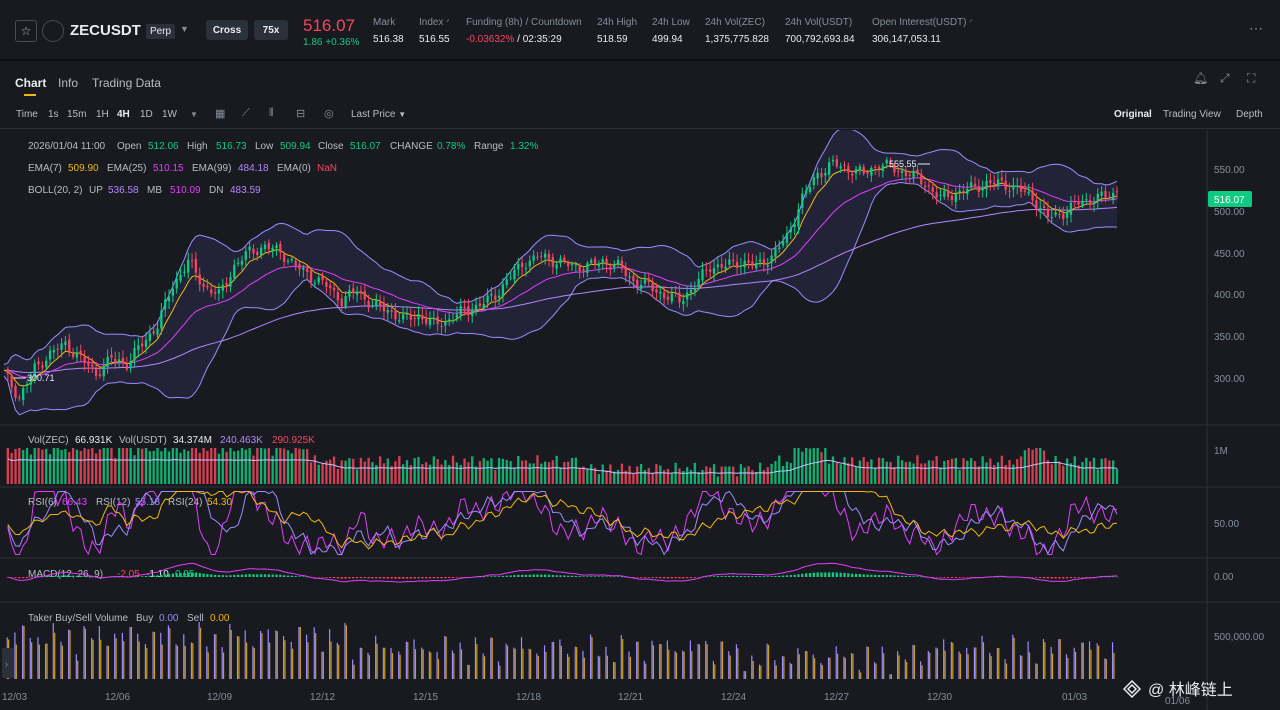 The height and width of the screenshot is (710, 1280). Describe the element at coordinates (246, 113) in the screenshot. I see `indicator-icon: ⟋` at that location.